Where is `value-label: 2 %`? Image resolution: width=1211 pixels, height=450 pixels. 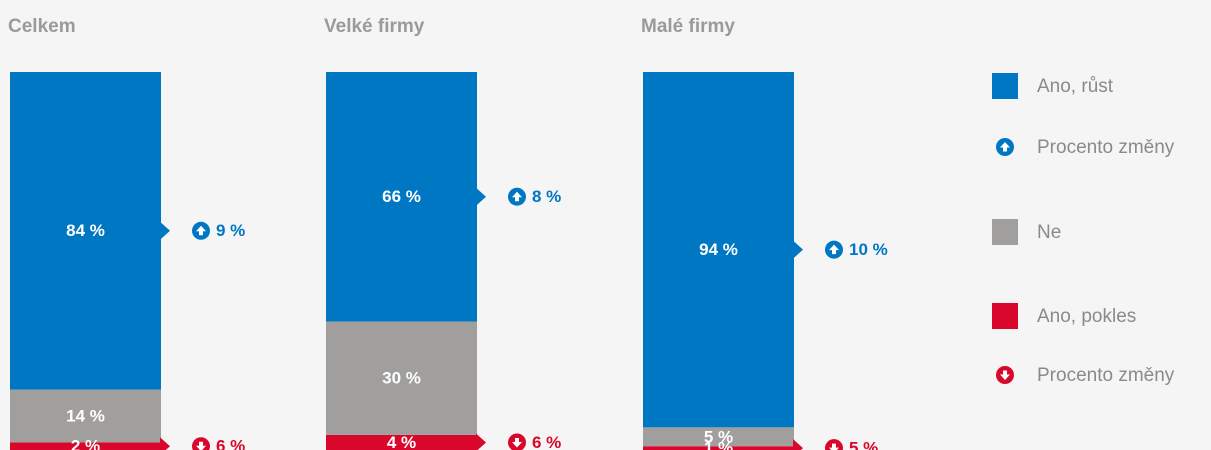
value-label: 2 % is located at coordinates (85, 443).